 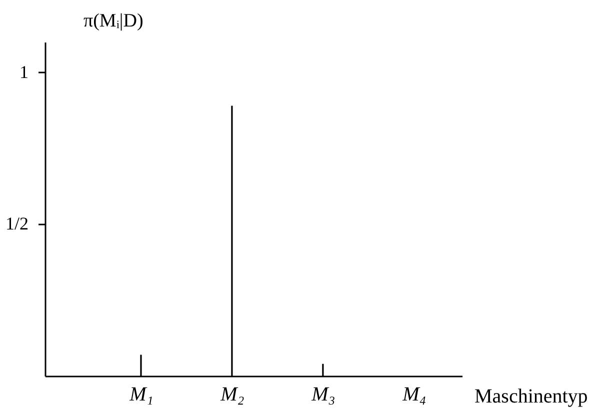 I want to click on y-tick-label: 1, so click(x=24, y=72).